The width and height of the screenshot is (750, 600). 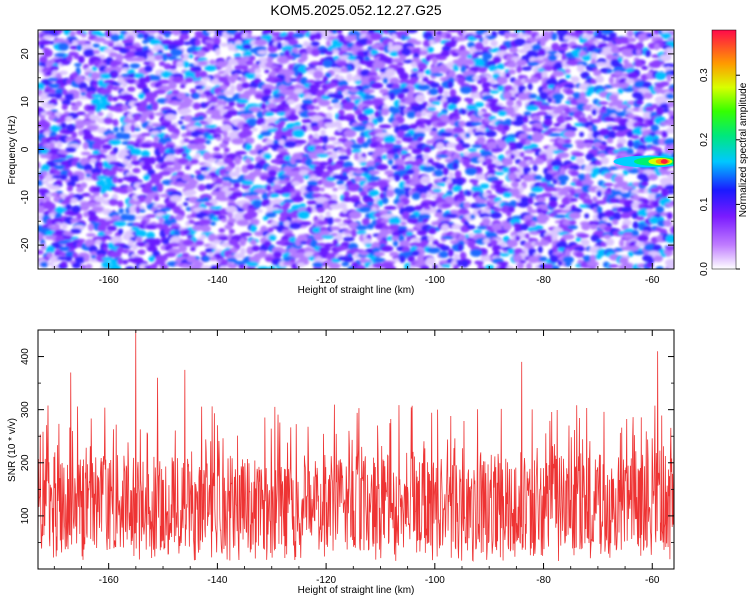 I want to click on heatmap-x-axis-label: Height of straight line (km), so click(x=356, y=290).